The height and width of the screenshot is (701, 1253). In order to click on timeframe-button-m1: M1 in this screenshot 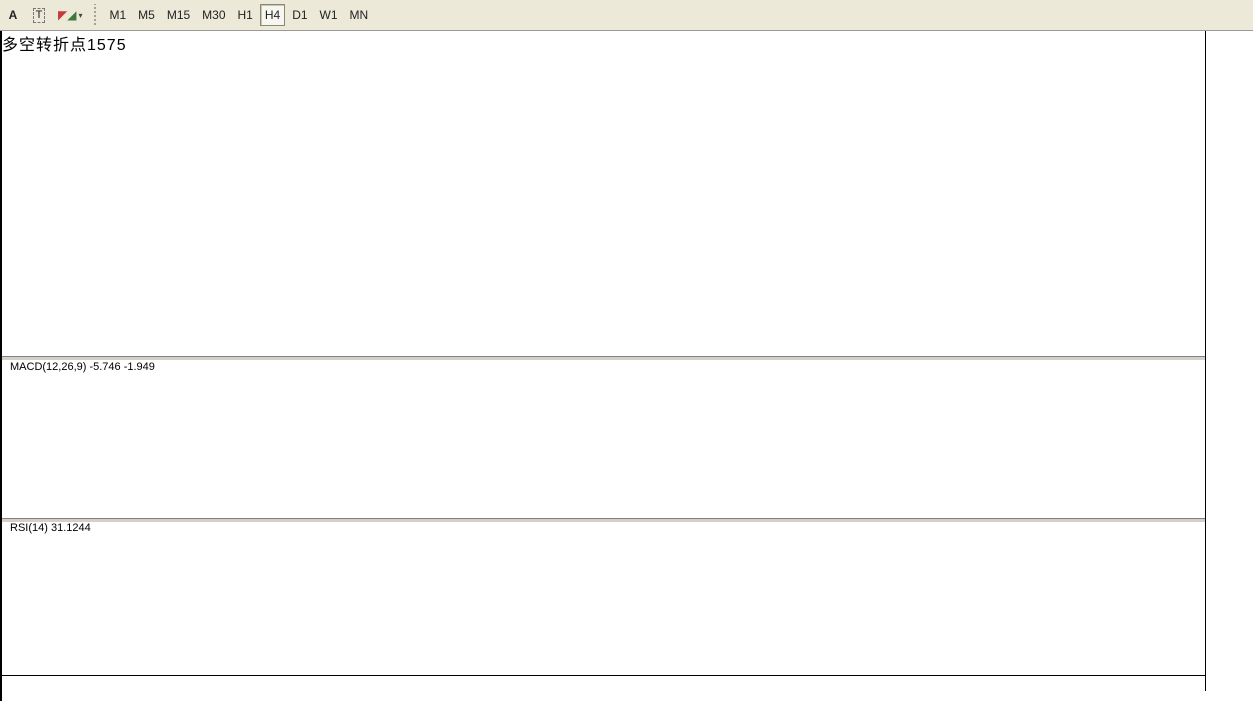, I will do `click(118, 15)`.